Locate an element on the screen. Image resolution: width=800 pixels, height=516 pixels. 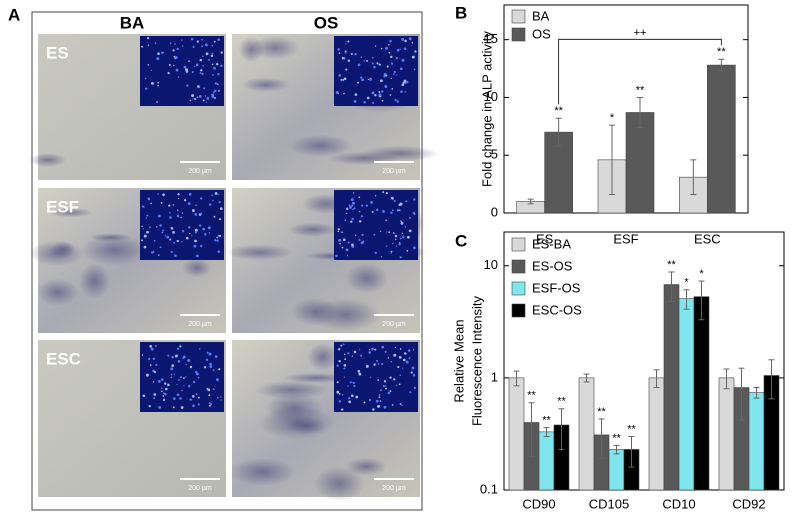
row-label: ES is located at coordinates (57, 52).